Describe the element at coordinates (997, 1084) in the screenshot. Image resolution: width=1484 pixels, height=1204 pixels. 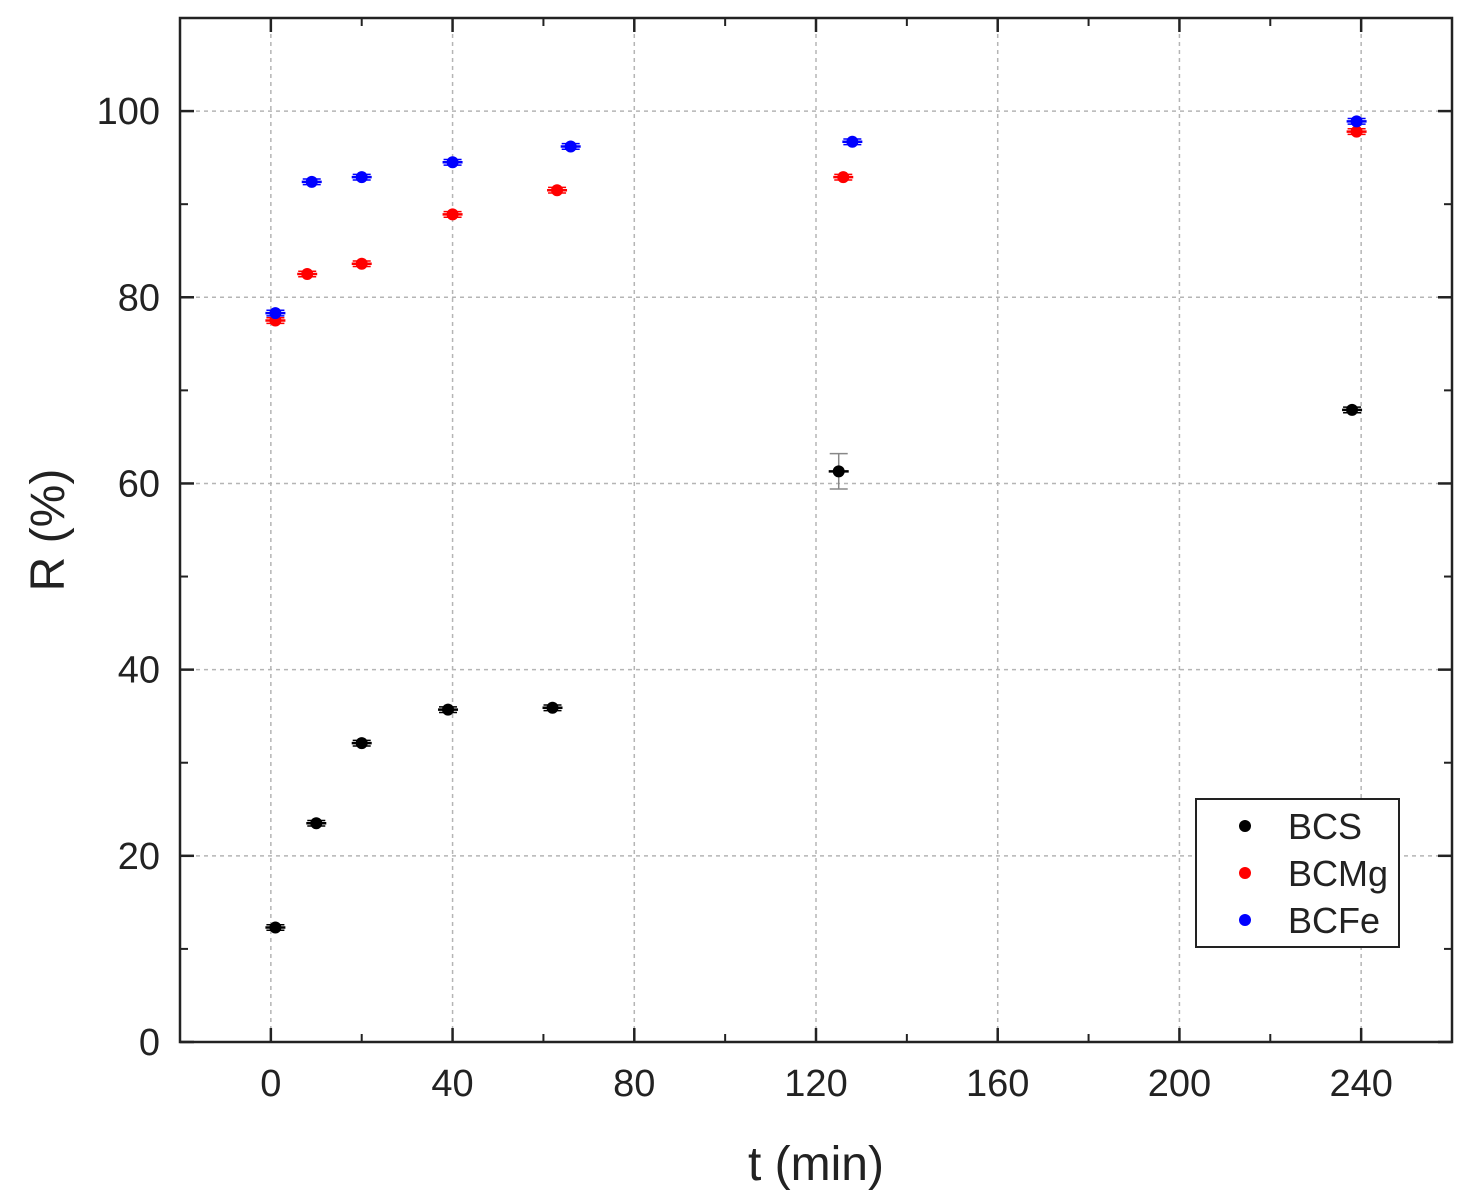
I see `x-tick-label: 160` at that location.